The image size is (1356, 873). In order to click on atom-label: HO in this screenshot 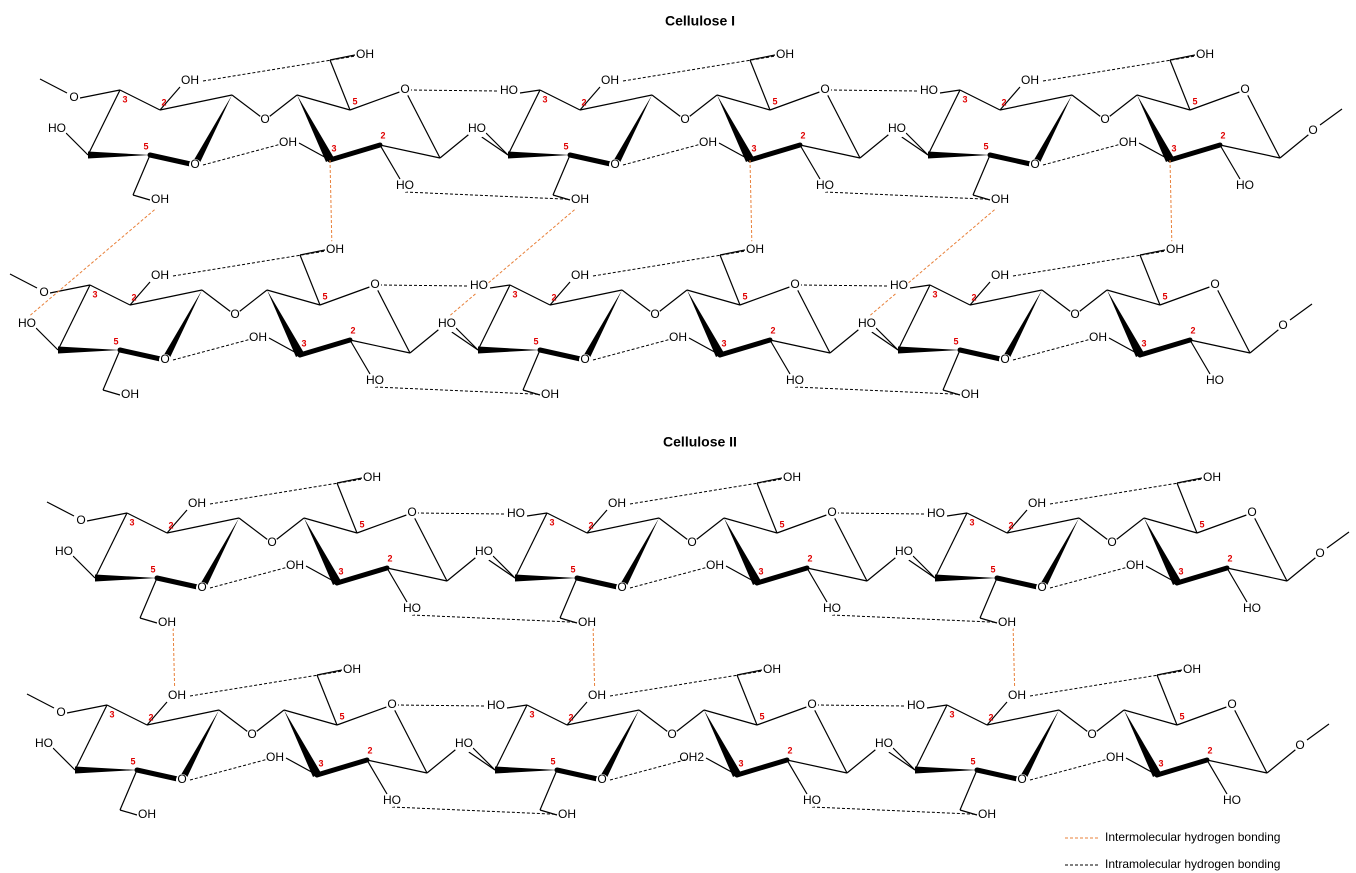, I will do `click(57, 128)`.